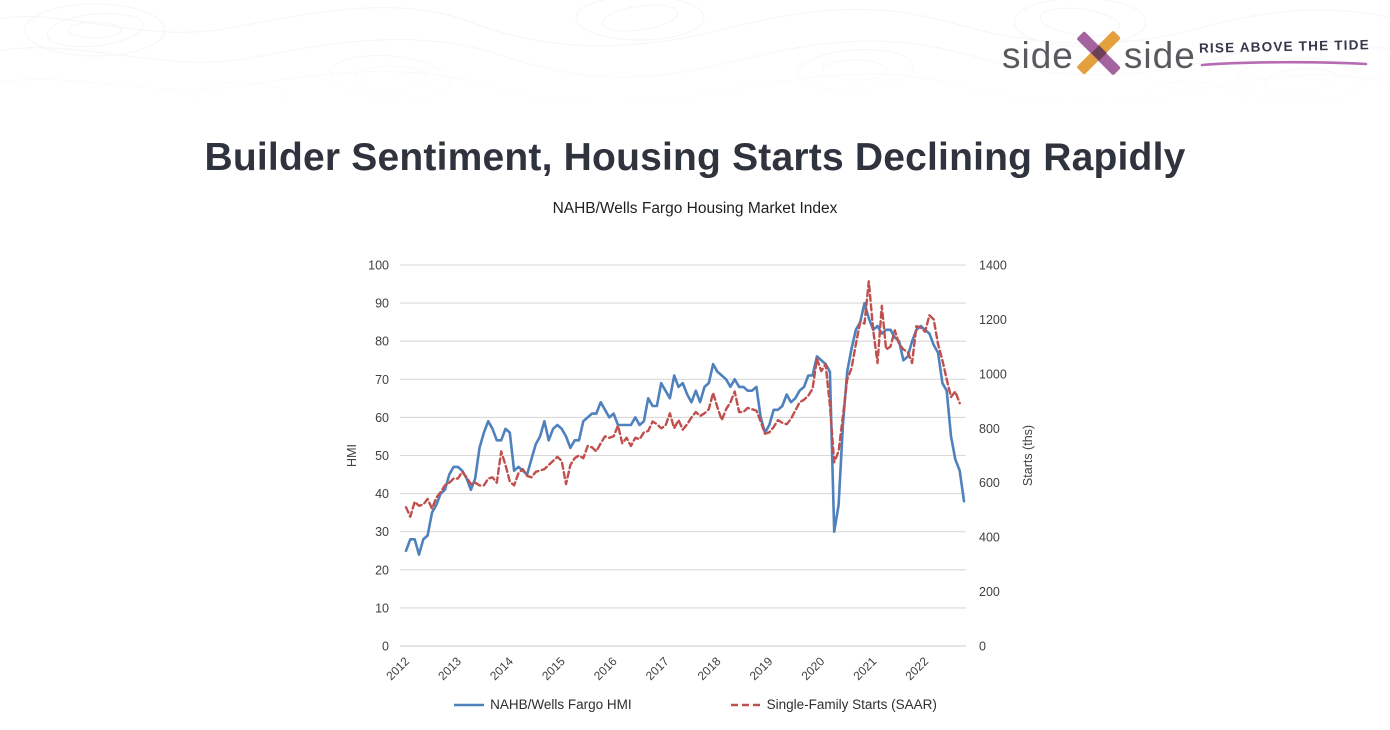 This screenshot has width=1390, height=730. I want to click on chart-title: NAHB/Wells Fargo Housing Market Index, so click(695, 208).